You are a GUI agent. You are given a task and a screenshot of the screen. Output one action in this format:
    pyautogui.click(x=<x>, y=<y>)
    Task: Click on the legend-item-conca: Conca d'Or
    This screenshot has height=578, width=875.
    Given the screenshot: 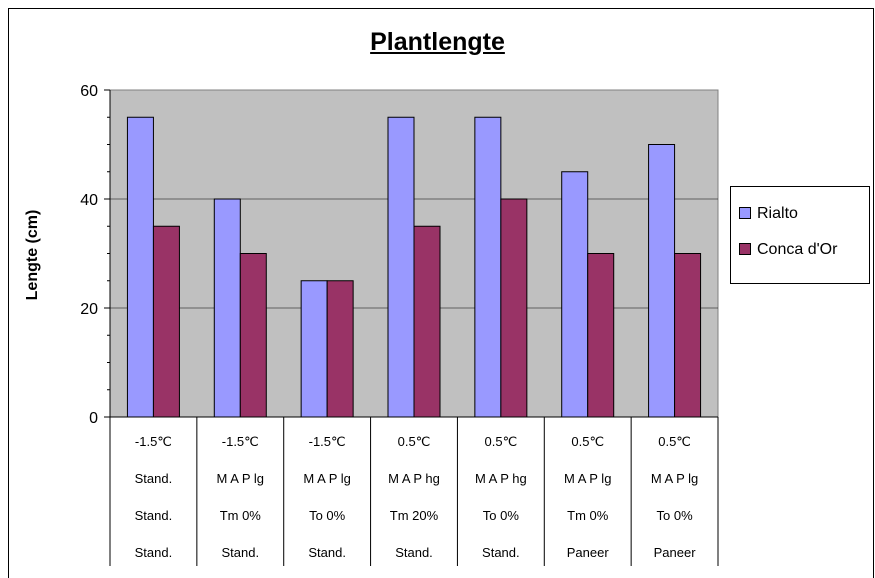 What is the action you would take?
    pyautogui.click(x=788, y=250)
    